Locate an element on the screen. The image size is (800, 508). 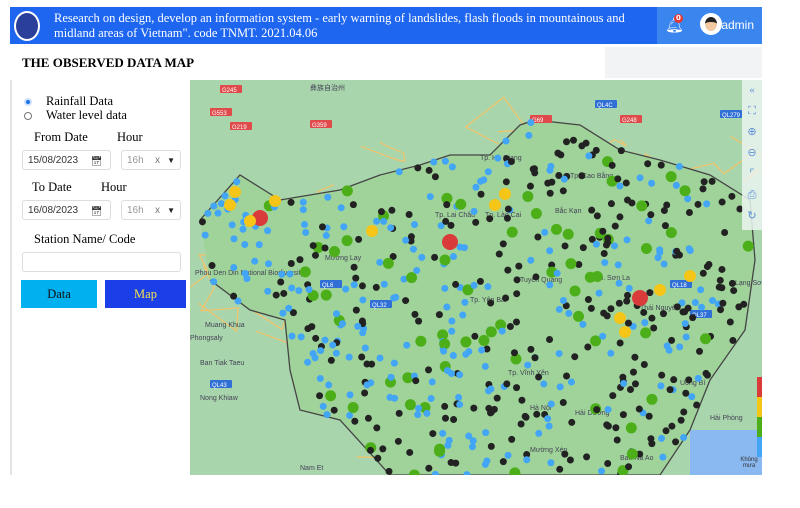
user-name: admin is located at coordinates (737, 25).